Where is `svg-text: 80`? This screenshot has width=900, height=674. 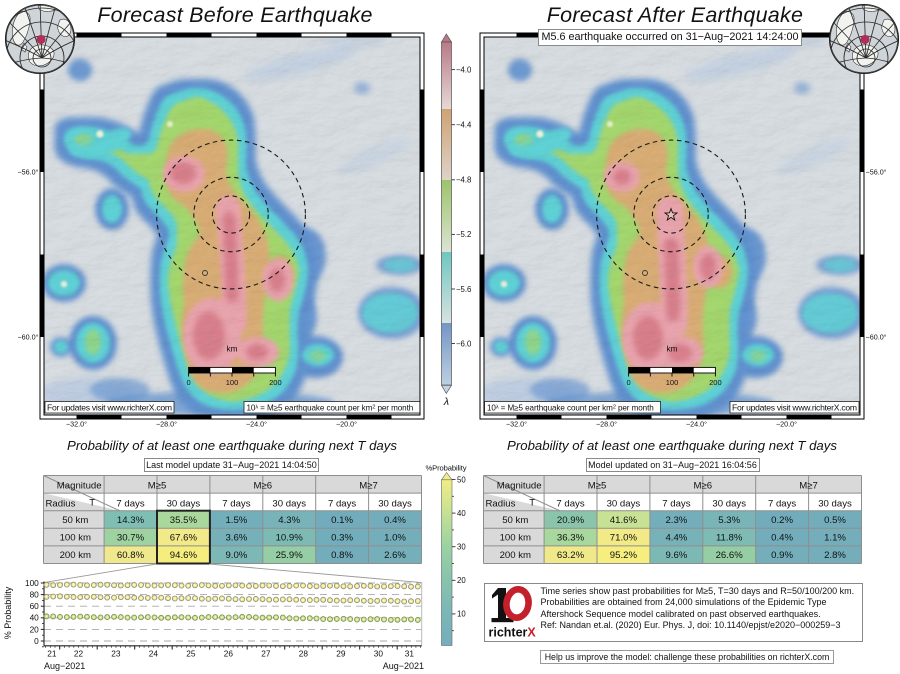
svg-text: 80 is located at coordinates (35, 595).